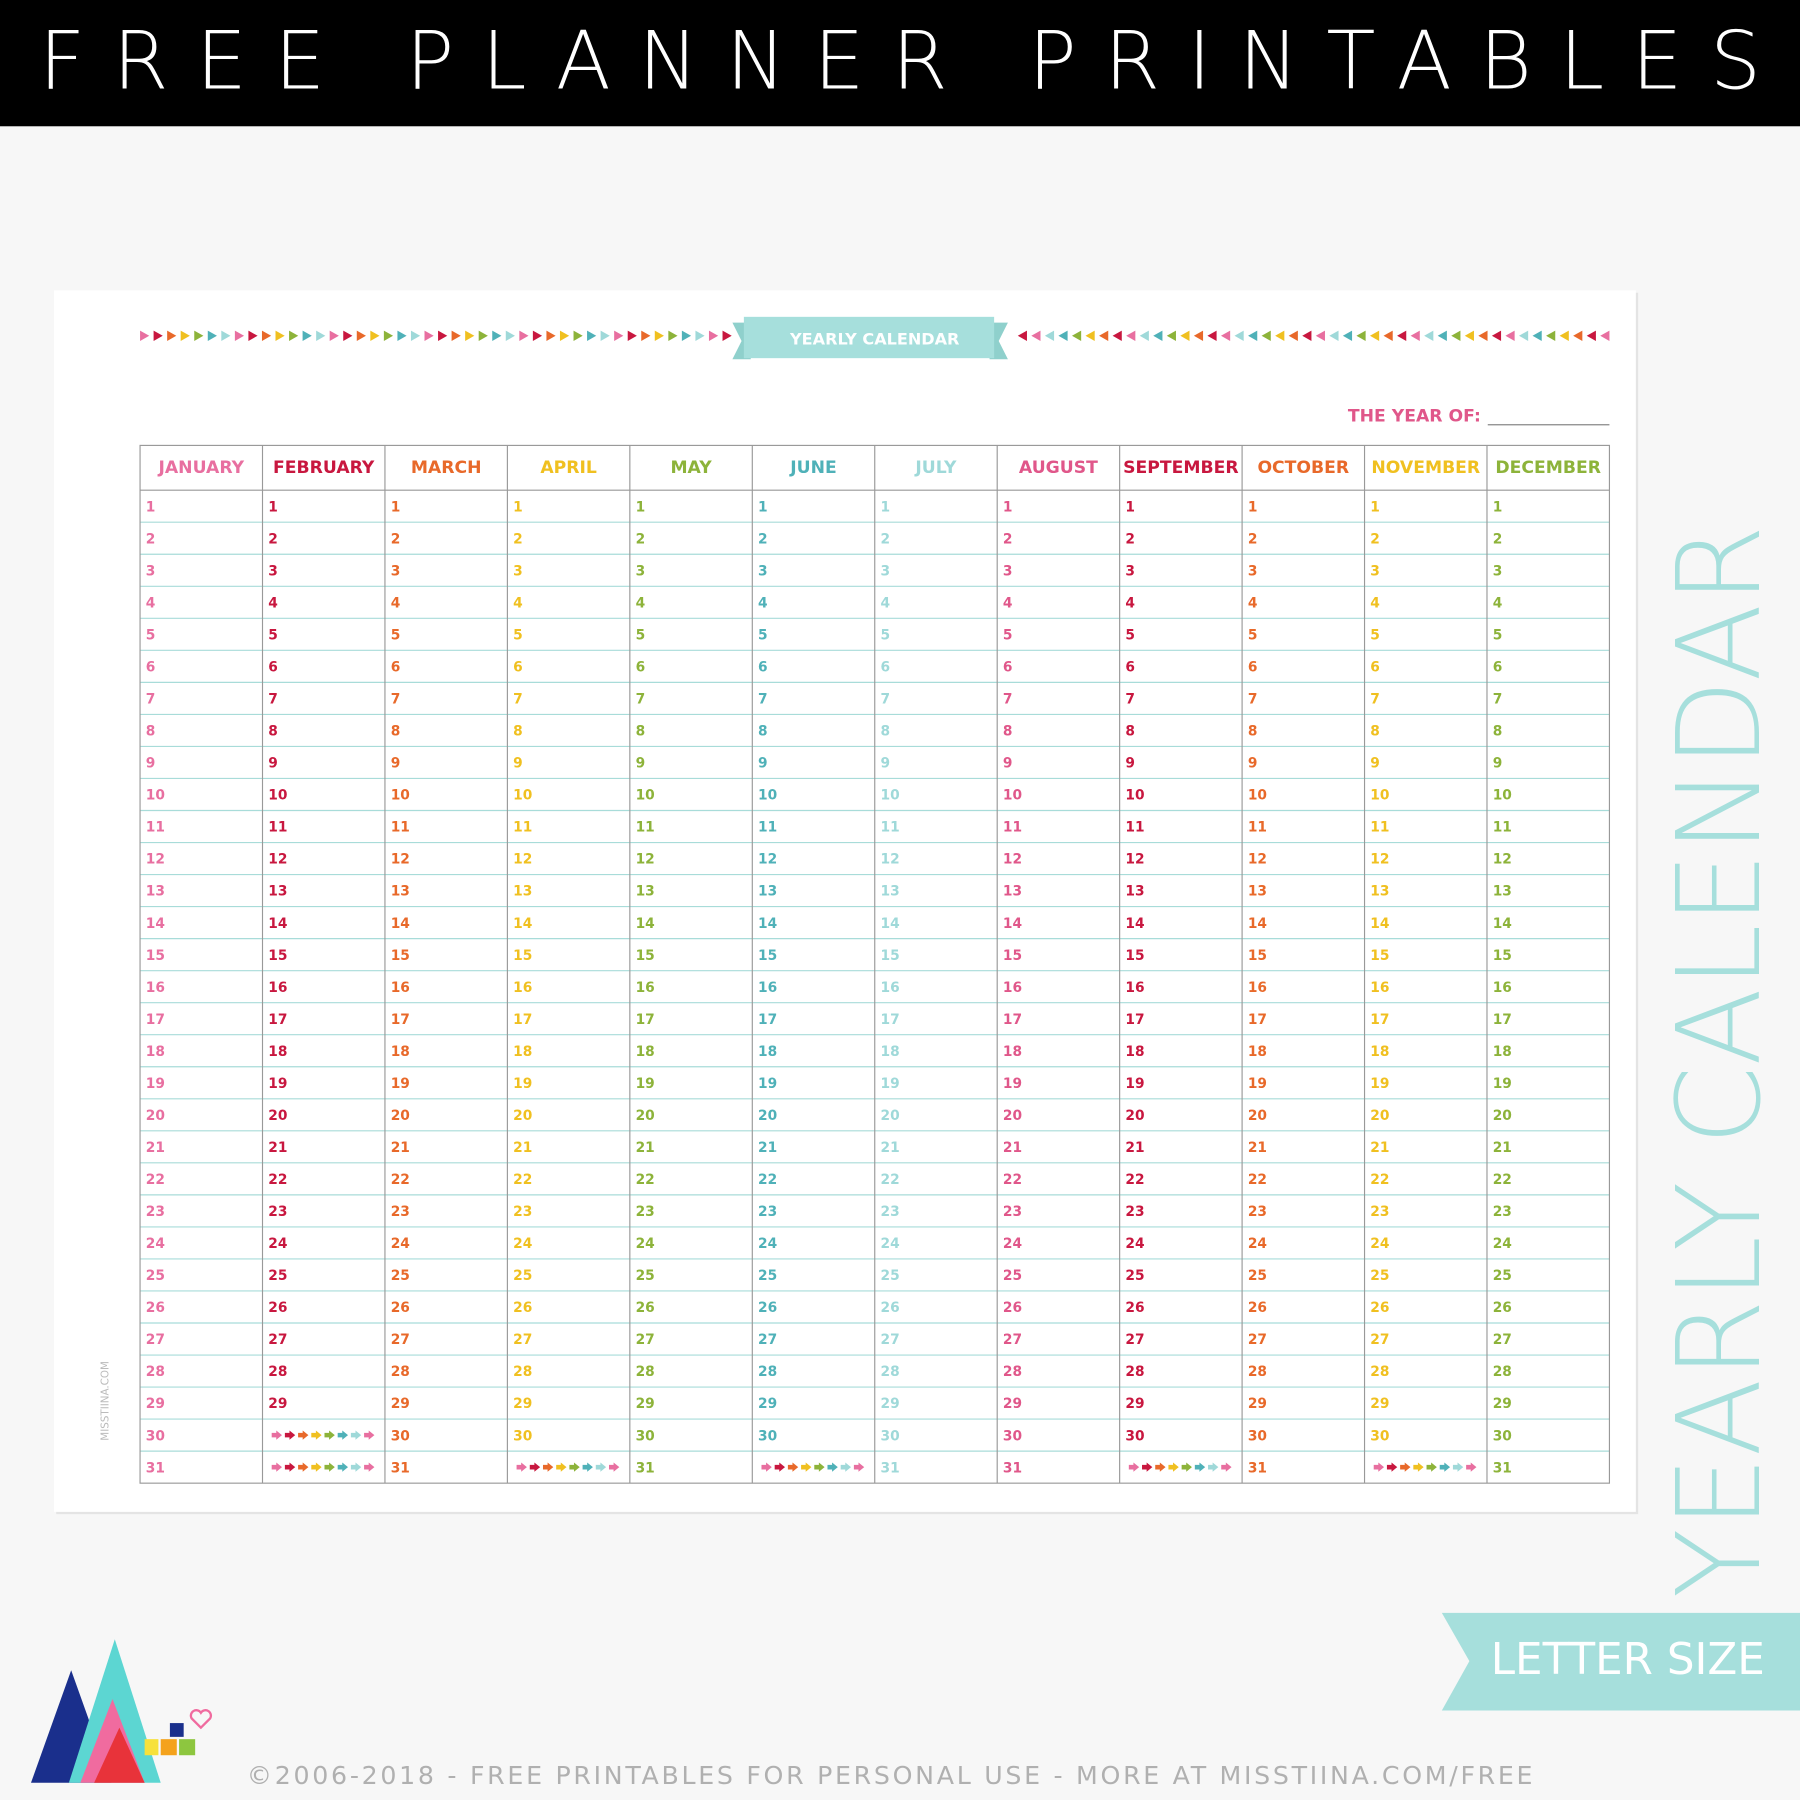 The height and width of the screenshot is (1800, 1800). What do you see at coordinates (767, 1308) in the screenshot?
I see `day-number: 26` at bounding box center [767, 1308].